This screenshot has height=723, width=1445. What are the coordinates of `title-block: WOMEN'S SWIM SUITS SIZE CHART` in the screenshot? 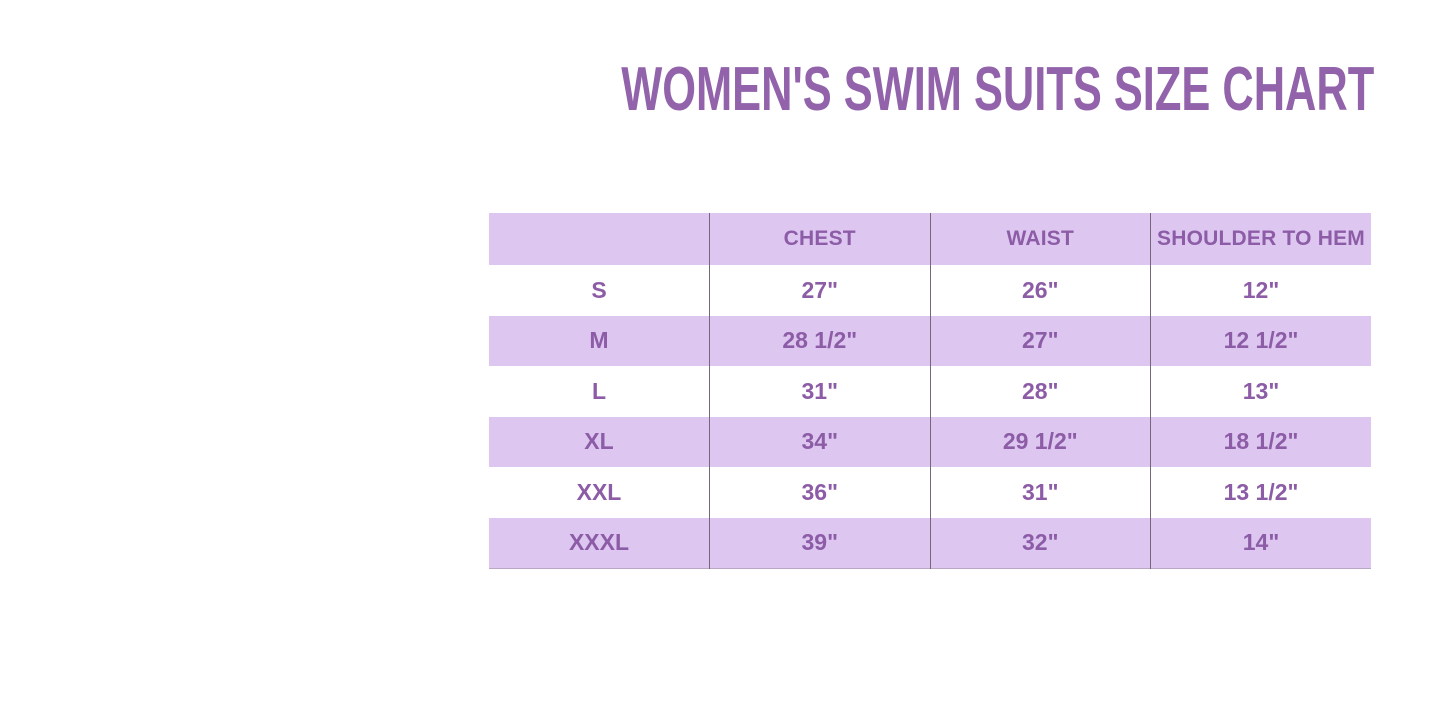 It's located at (932, 89).